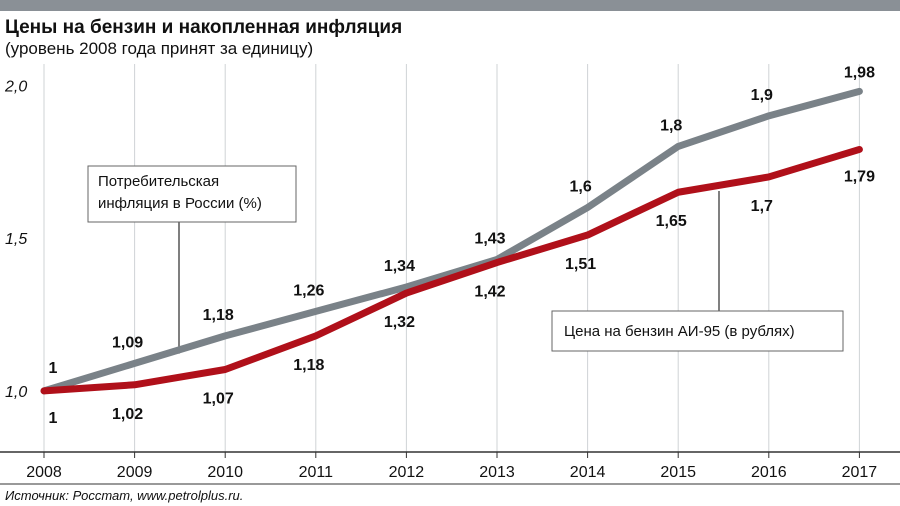 Image resolution: width=900 pixels, height=506 pixels. I want to click on x-tick-label-2011: 2011, so click(316, 472).